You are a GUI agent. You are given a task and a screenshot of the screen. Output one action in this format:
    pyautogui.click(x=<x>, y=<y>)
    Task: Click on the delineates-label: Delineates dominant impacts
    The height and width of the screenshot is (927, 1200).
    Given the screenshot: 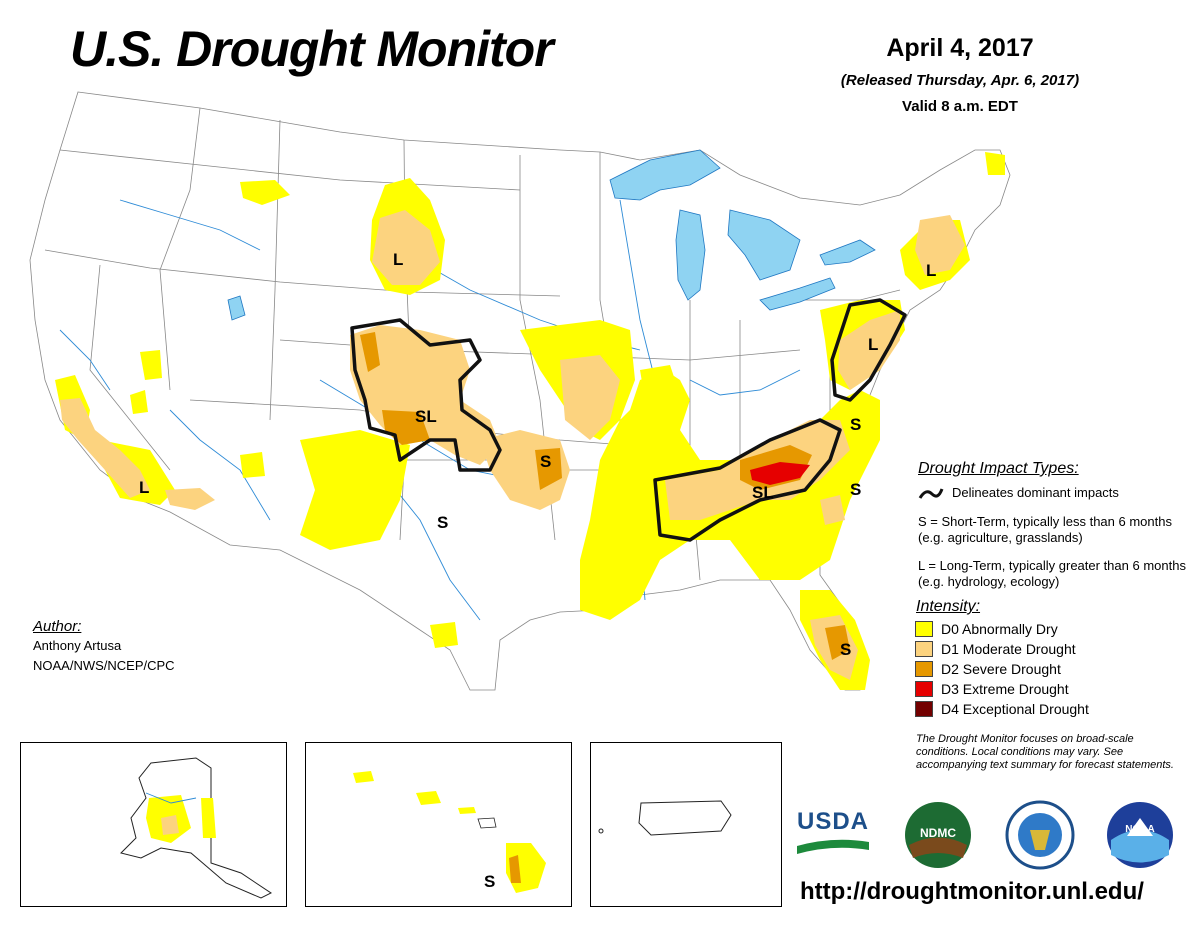 What is the action you would take?
    pyautogui.click(x=1035, y=492)
    